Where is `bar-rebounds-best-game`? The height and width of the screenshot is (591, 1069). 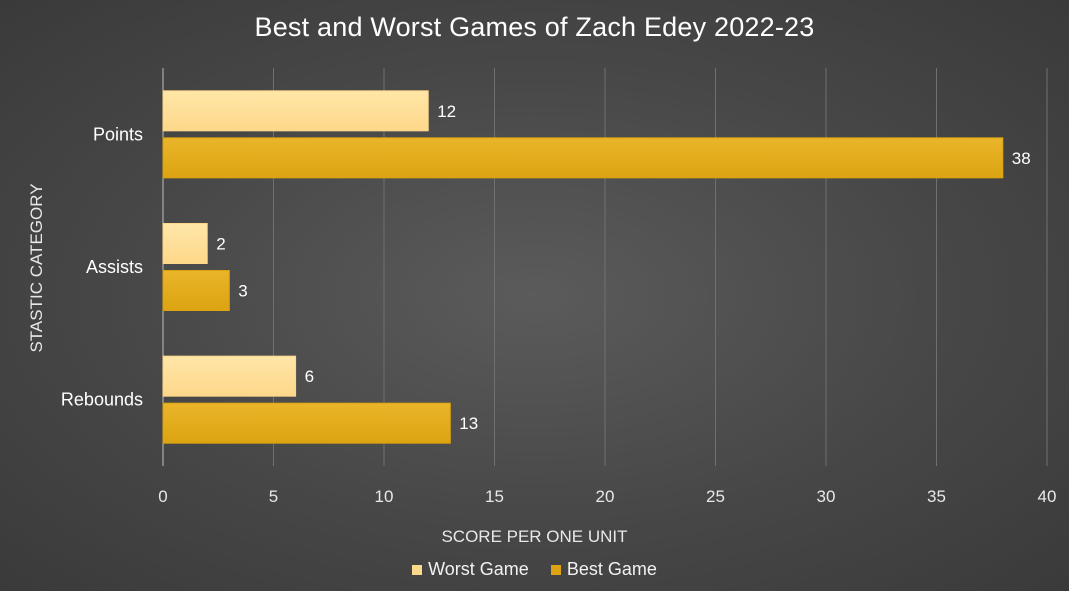 bar-rebounds-best-game is located at coordinates (306, 423).